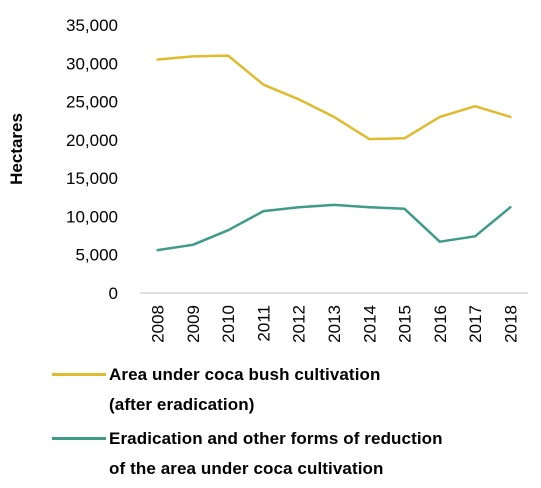 This screenshot has width=541, height=488. I want to click on legend-label-series-1-line-1: Area under coca bush cultivation, so click(245, 374).